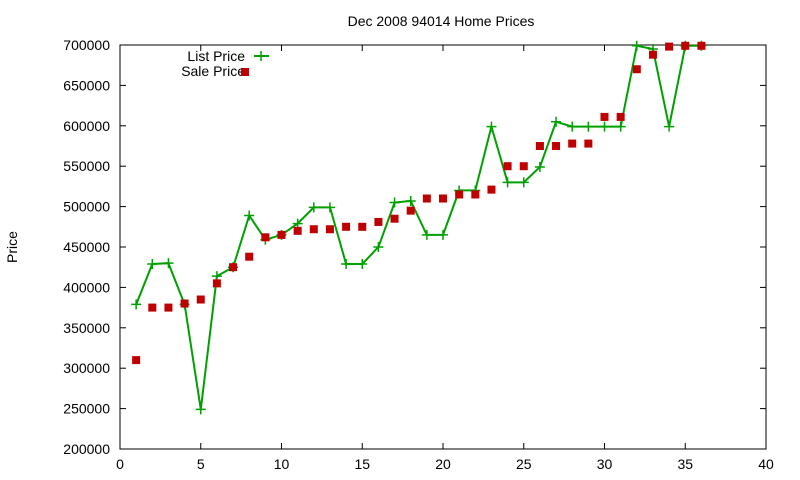 The width and height of the screenshot is (800, 480). I want to click on chart-title: Dec 2008 94014 Home Prices, so click(441, 21).